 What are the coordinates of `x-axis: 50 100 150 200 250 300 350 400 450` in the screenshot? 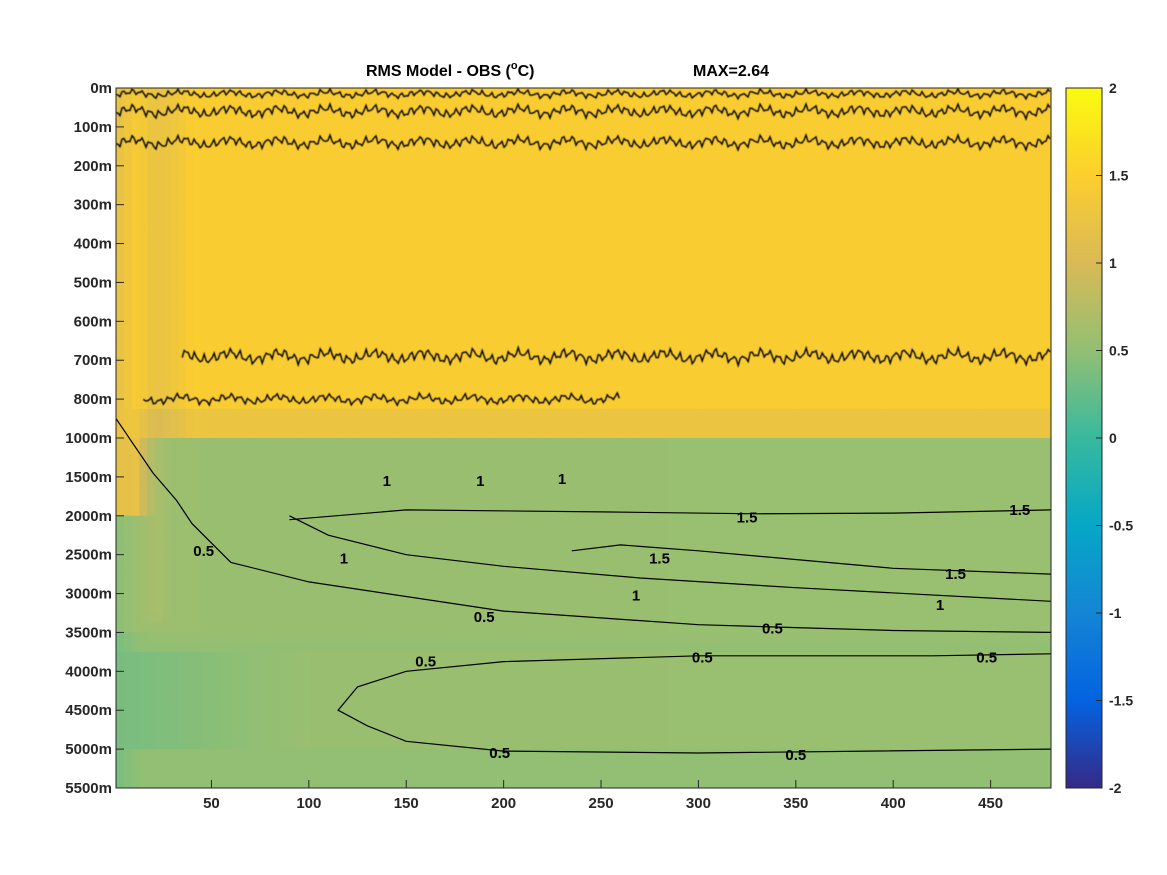 It's located at (603, 796).